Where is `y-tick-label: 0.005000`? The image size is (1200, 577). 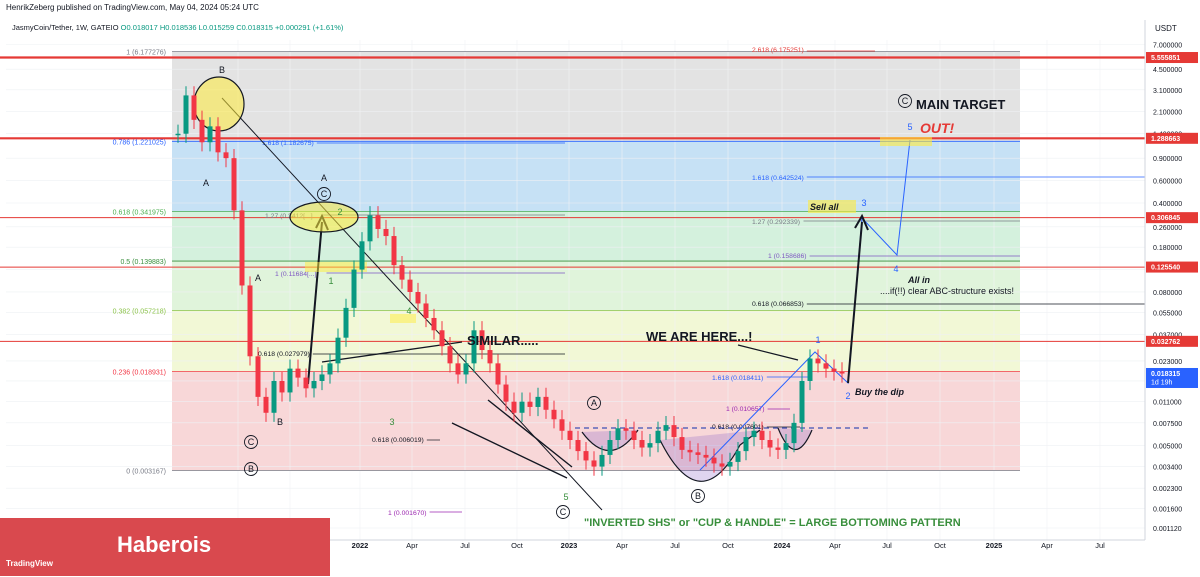
y-tick-label: 0.005000 is located at coordinates (1167, 446).